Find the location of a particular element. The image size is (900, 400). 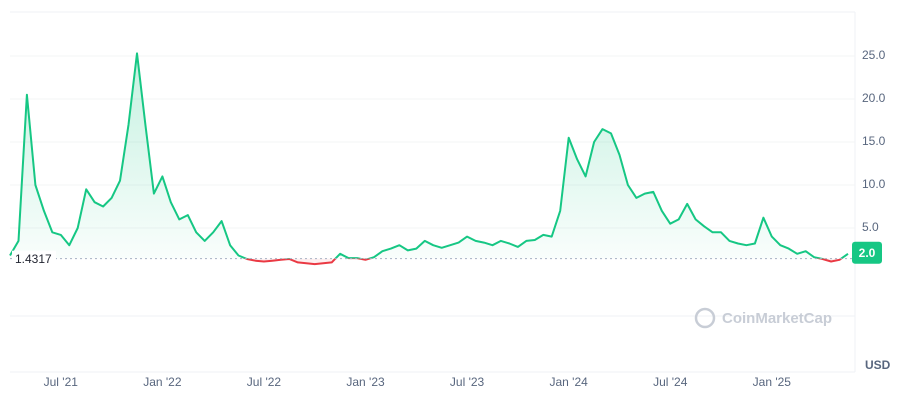

watermark-text: CoinMarketCap is located at coordinates (777, 318).